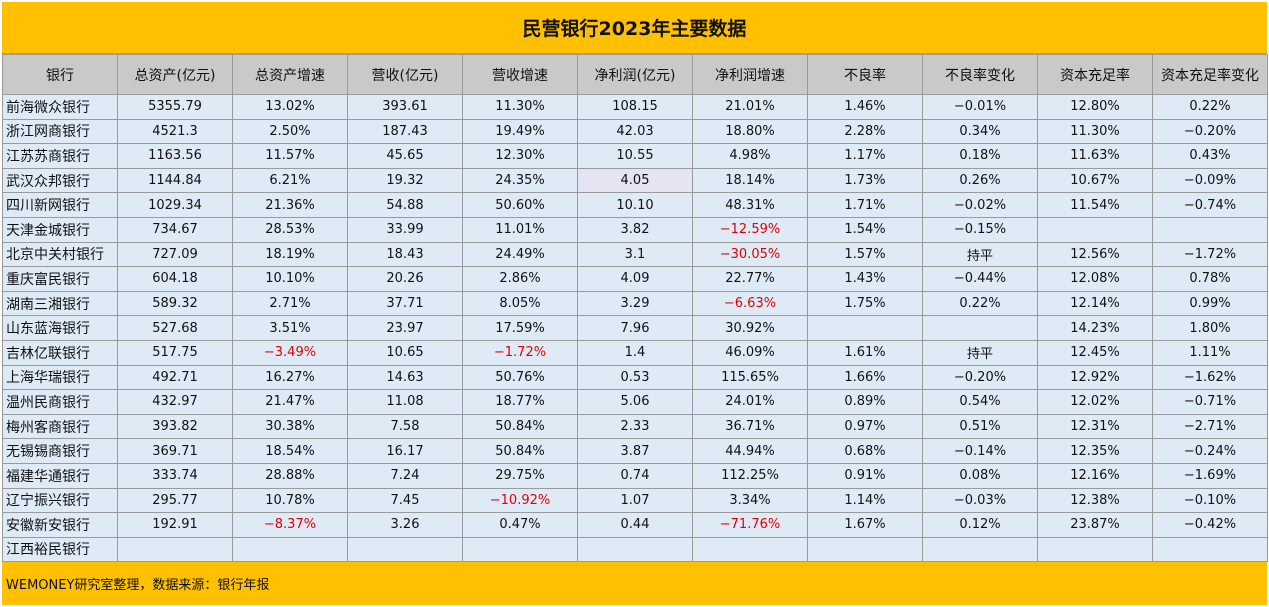 The image size is (1269, 607). I want to click on table-cell: −8.37%, so click(290, 525).